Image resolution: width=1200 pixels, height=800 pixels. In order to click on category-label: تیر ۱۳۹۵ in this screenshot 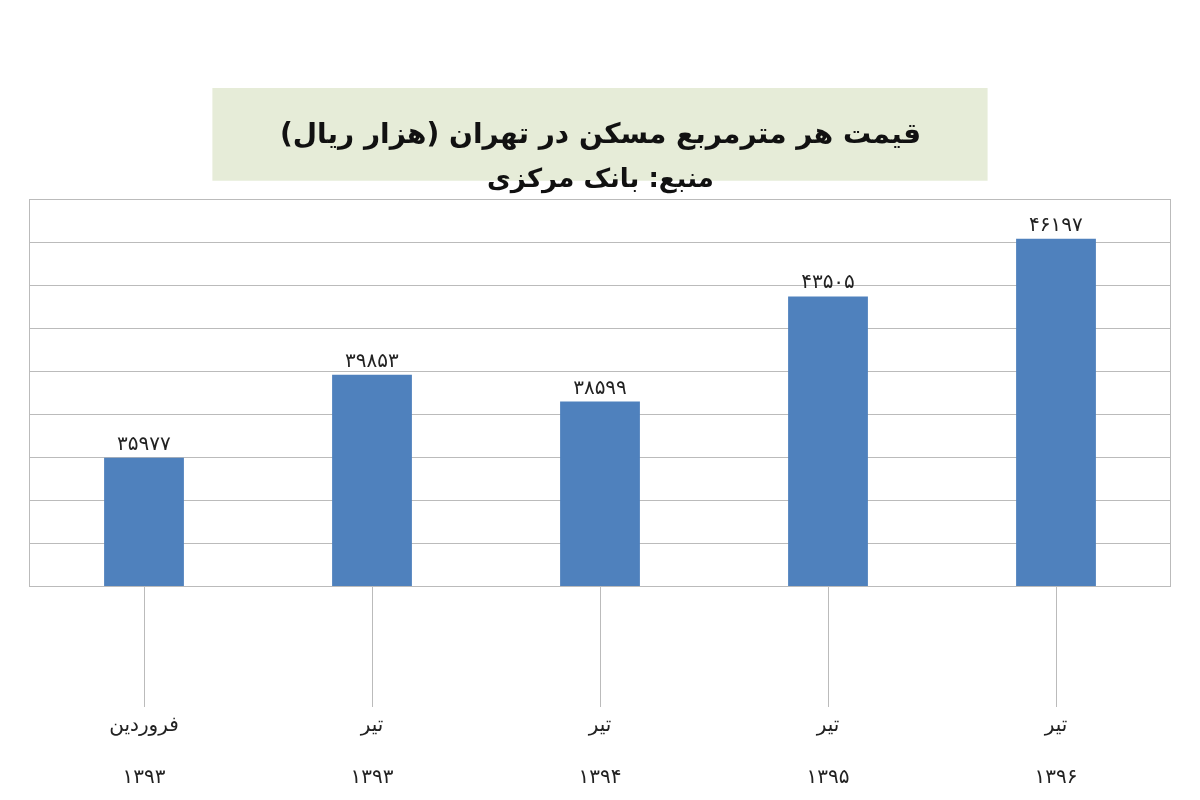, I will do `click(828, 750)`.